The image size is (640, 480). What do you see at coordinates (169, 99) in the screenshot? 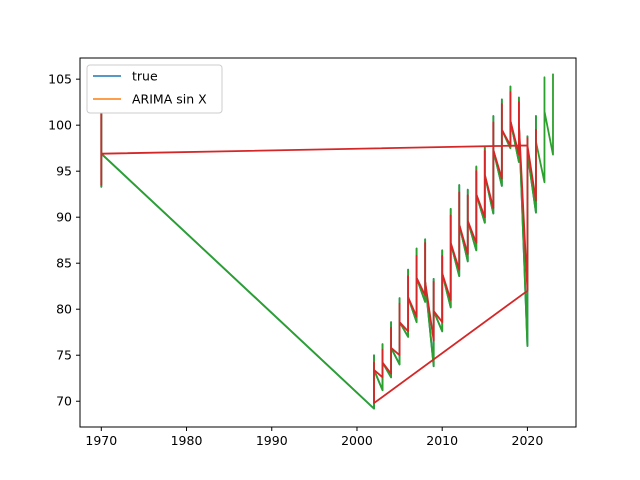
I see `legend-label-arima: ARIMA sin X` at bounding box center [169, 99].